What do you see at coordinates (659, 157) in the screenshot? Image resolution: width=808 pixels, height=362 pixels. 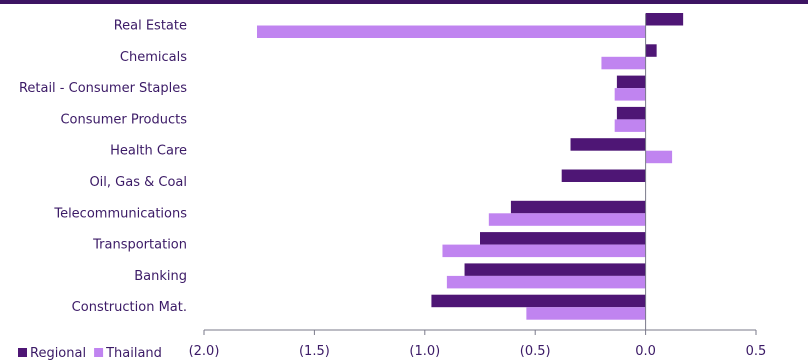 I see `bar-thailand-health-care` at bounding box center [659, 157].